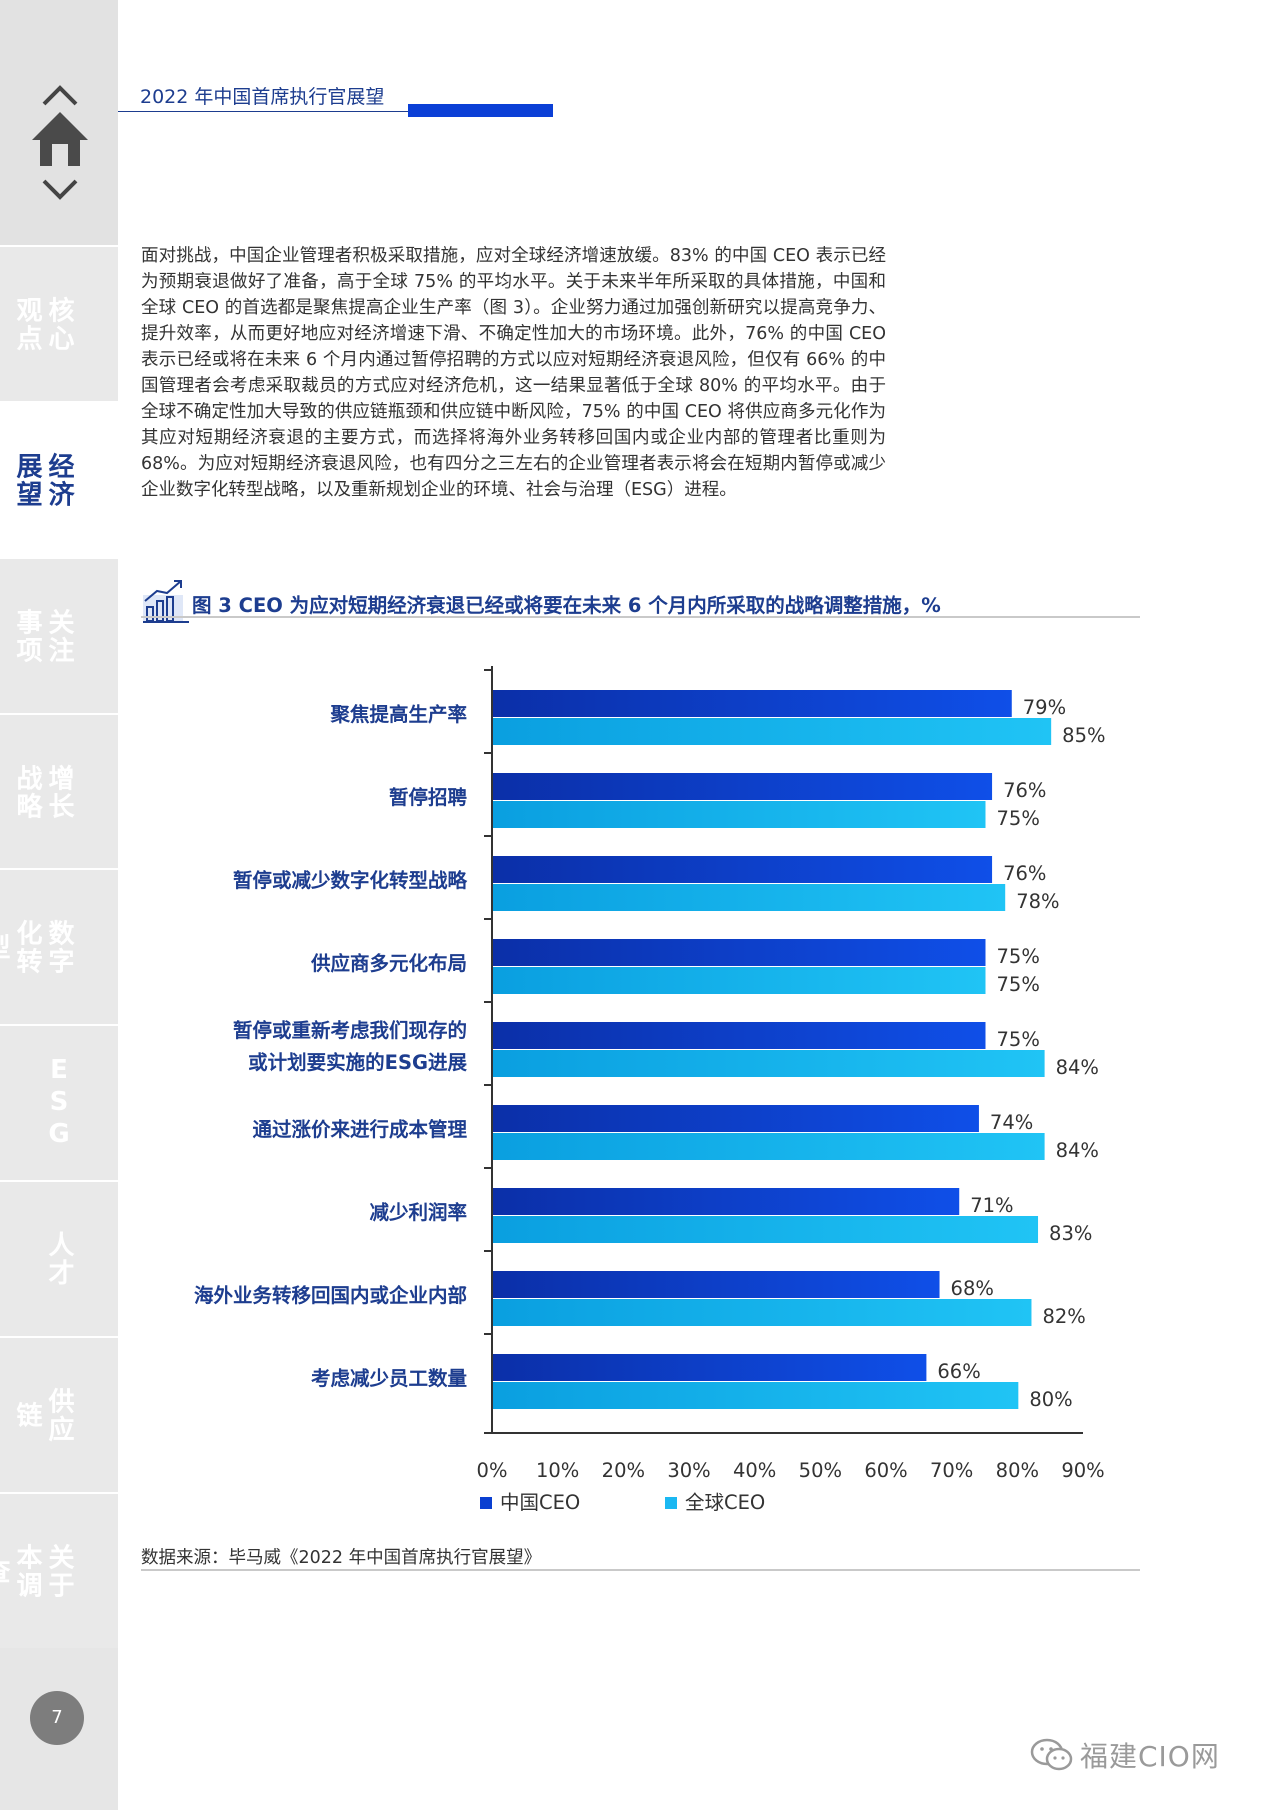 This screenshot has height=1810, width=1280. I want to click on data-source: 数据来源：毕马威《2022 年中国首席执行官展望》, so click(341, 1558).